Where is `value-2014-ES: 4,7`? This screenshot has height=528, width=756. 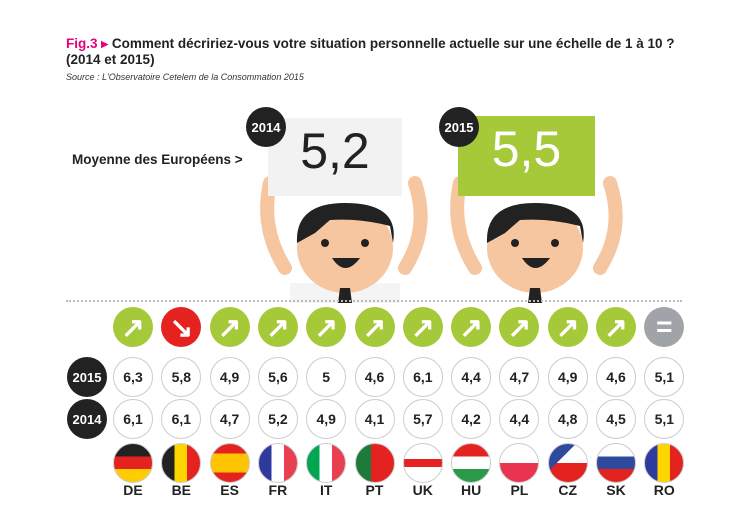
value-2014-ES: 4,7 is located at coordinates (229, 419).